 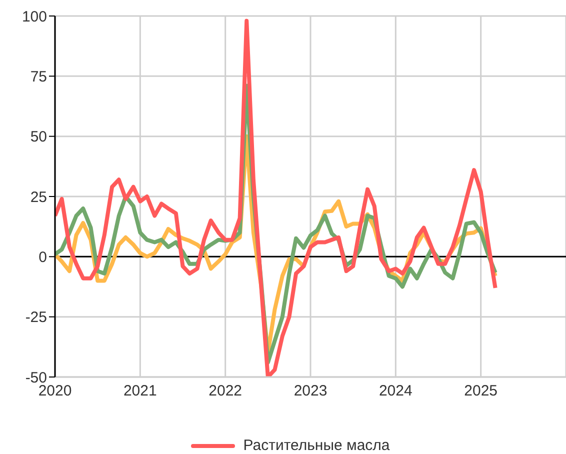 I want to click on x-tick-label: 2025, so click(x=481, y=391).